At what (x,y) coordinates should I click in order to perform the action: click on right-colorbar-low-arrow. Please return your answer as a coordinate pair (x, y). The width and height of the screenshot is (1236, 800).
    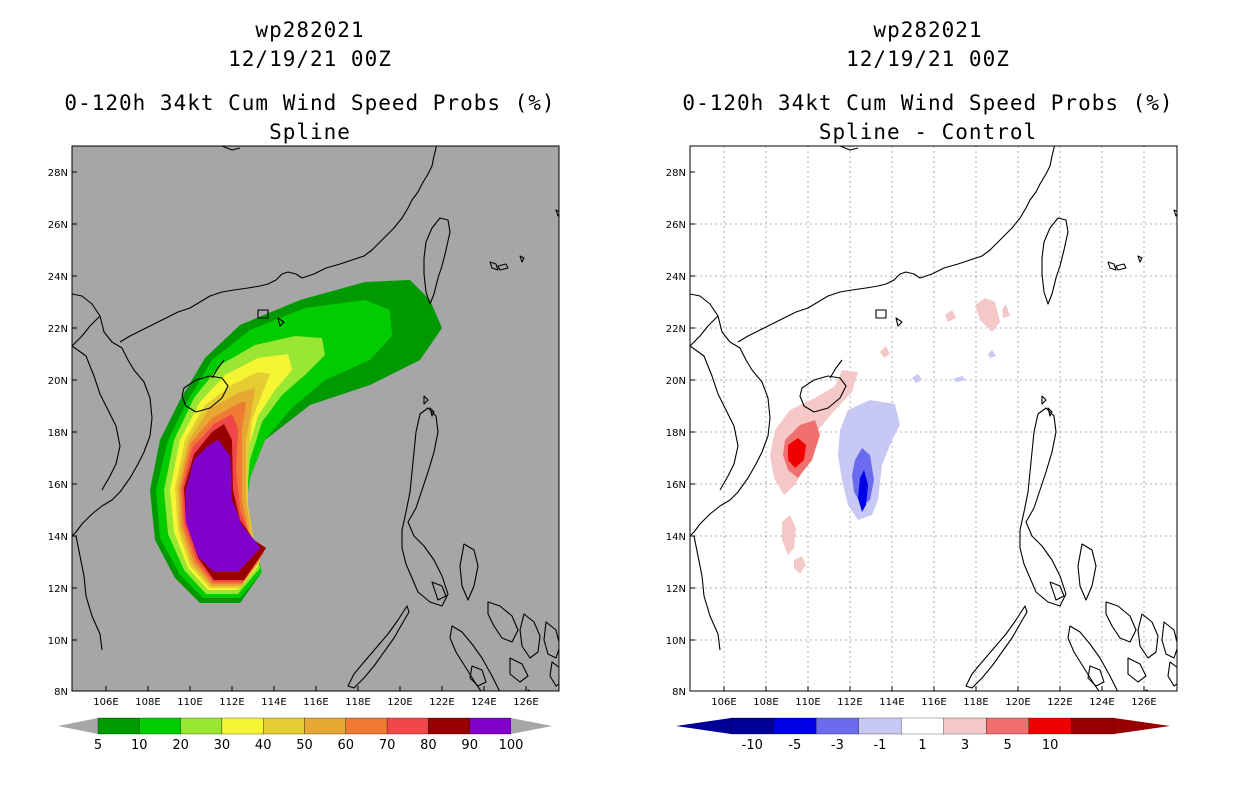
    Looking at the image, I should click on (703, 726).